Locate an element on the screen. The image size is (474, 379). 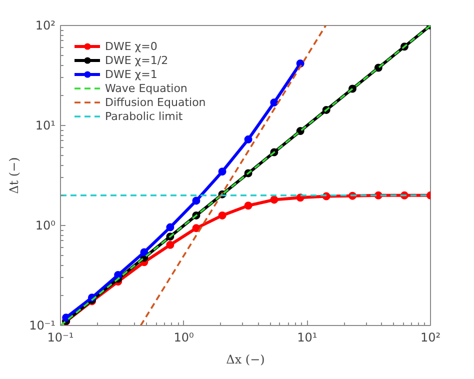
legend-label: DWE χ=1/2 is located at coordinates (136, 60).